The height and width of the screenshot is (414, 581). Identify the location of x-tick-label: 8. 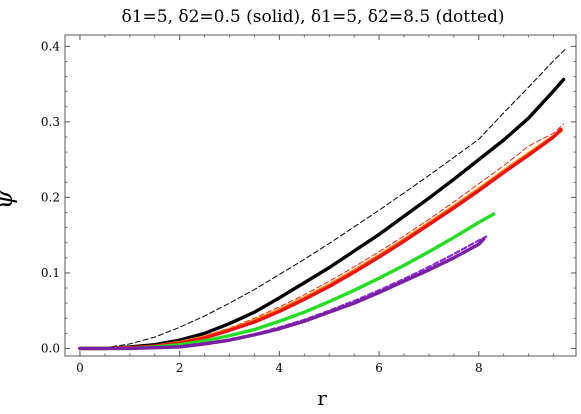
(479, 368).